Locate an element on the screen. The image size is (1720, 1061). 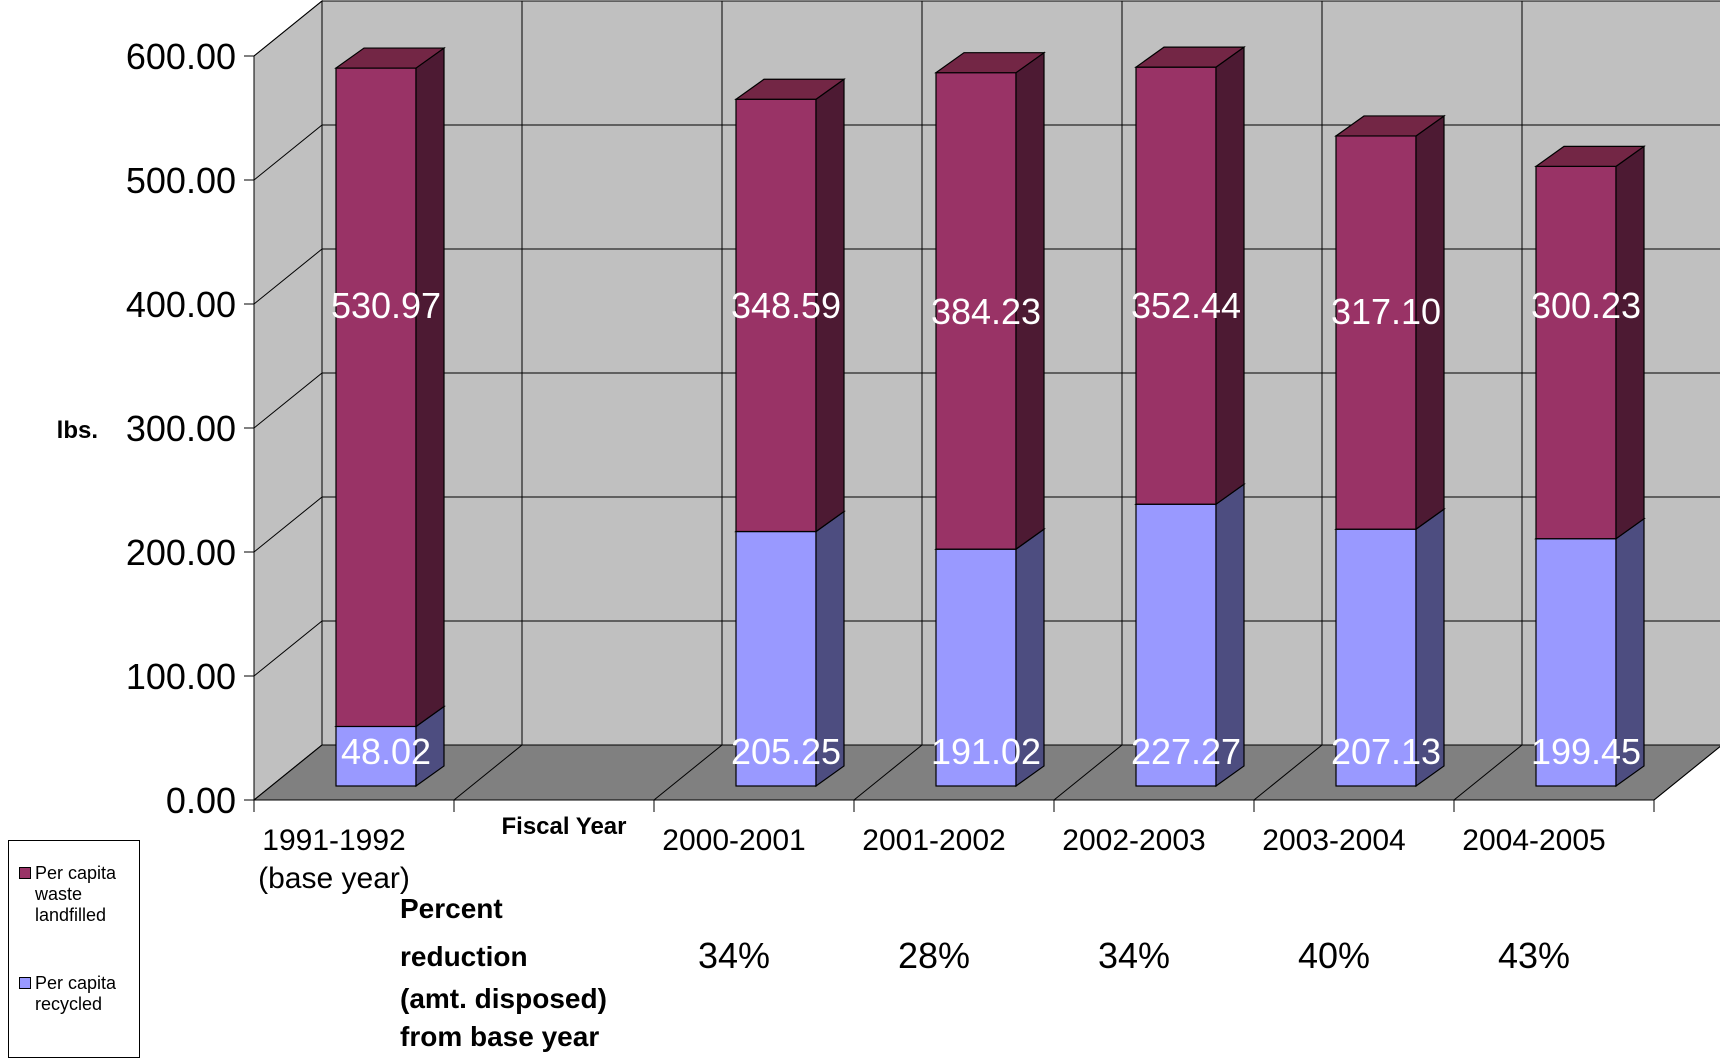
legend-swatch-recycled is located at coordinates (25, 983).